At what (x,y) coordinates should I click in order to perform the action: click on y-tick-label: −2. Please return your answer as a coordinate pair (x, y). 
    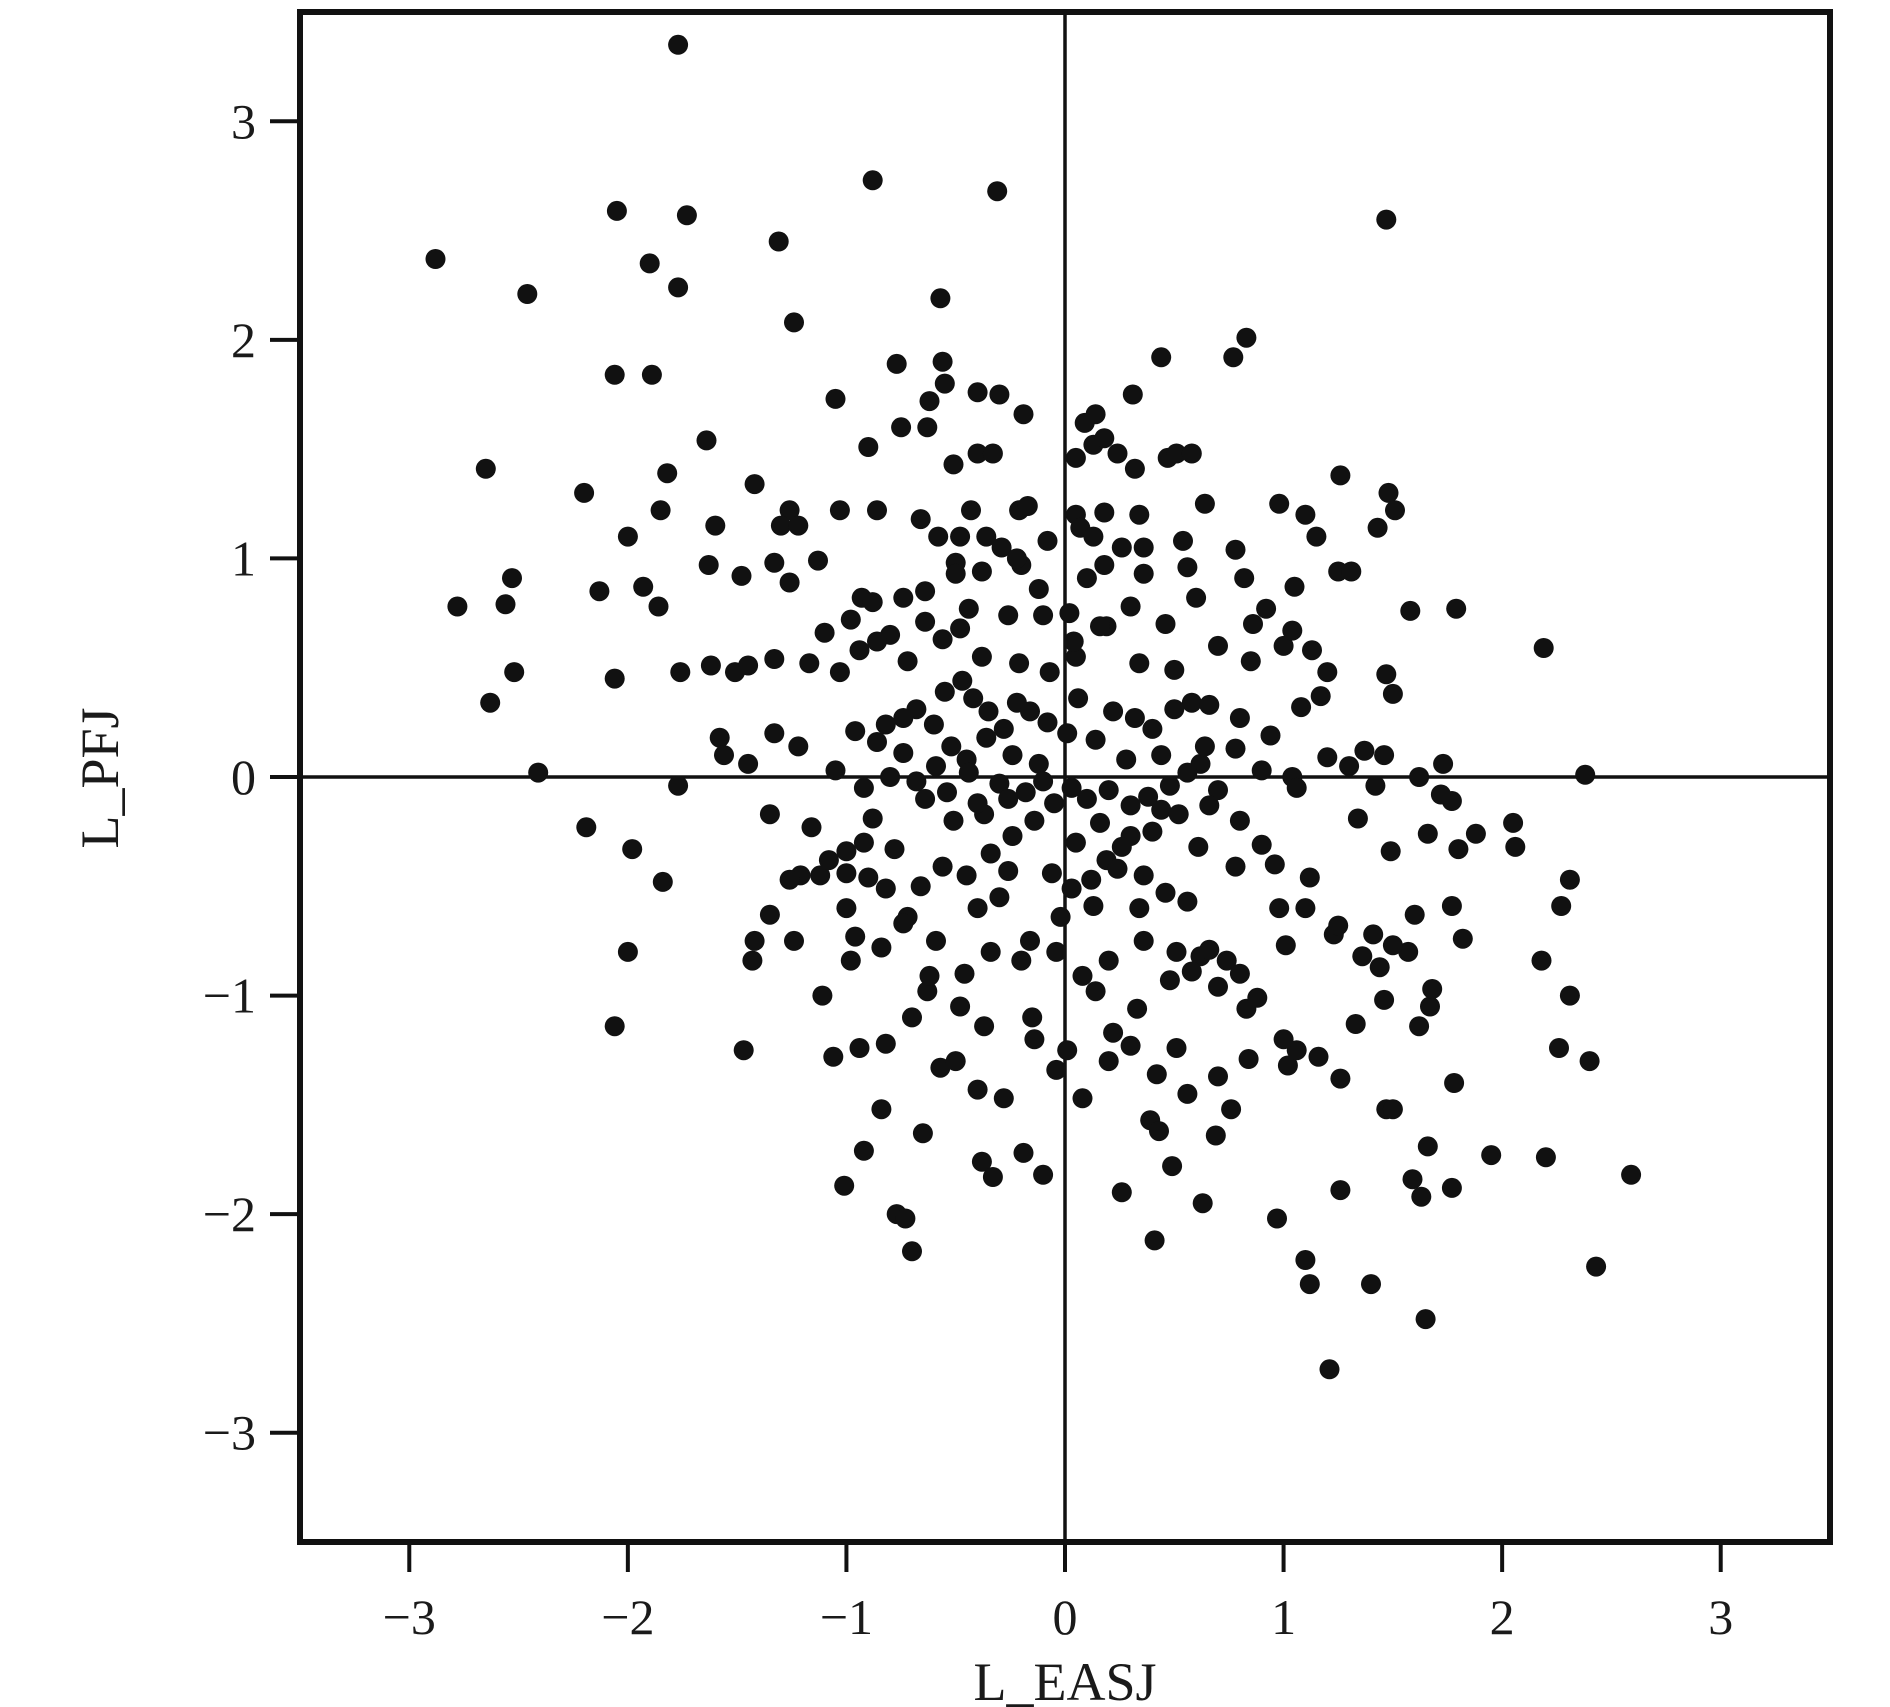
    Looking at the image, I should click on (229, 1214).